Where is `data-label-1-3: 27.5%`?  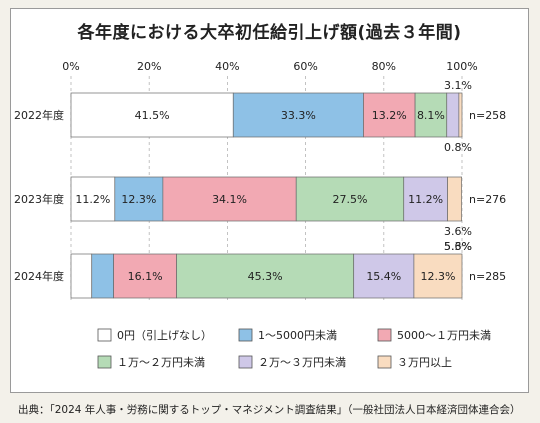
data-label-1-3: 27.5% is located at coordinates (350, 199).